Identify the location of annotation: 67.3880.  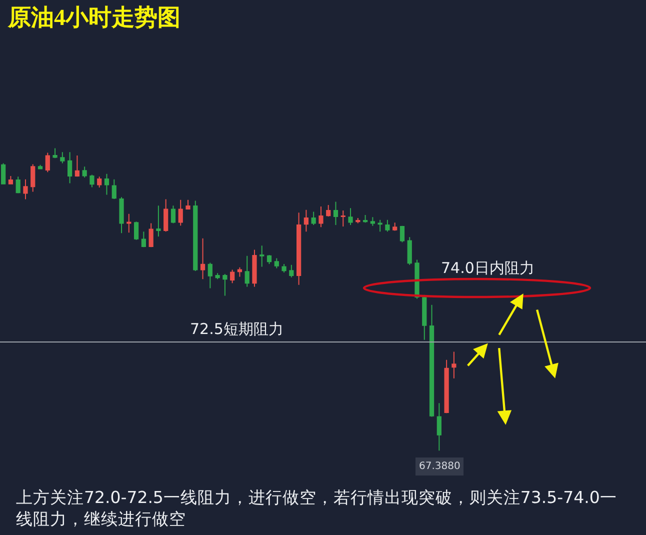
(439, 466).